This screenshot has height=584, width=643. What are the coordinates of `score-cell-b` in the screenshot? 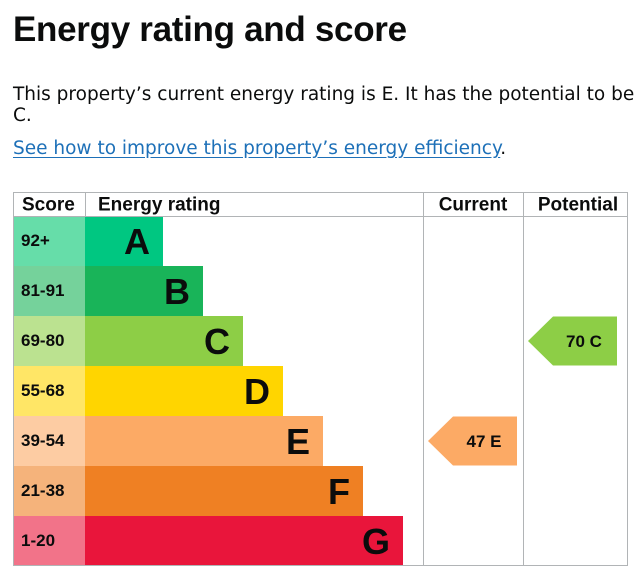 It's located at (49, 291).